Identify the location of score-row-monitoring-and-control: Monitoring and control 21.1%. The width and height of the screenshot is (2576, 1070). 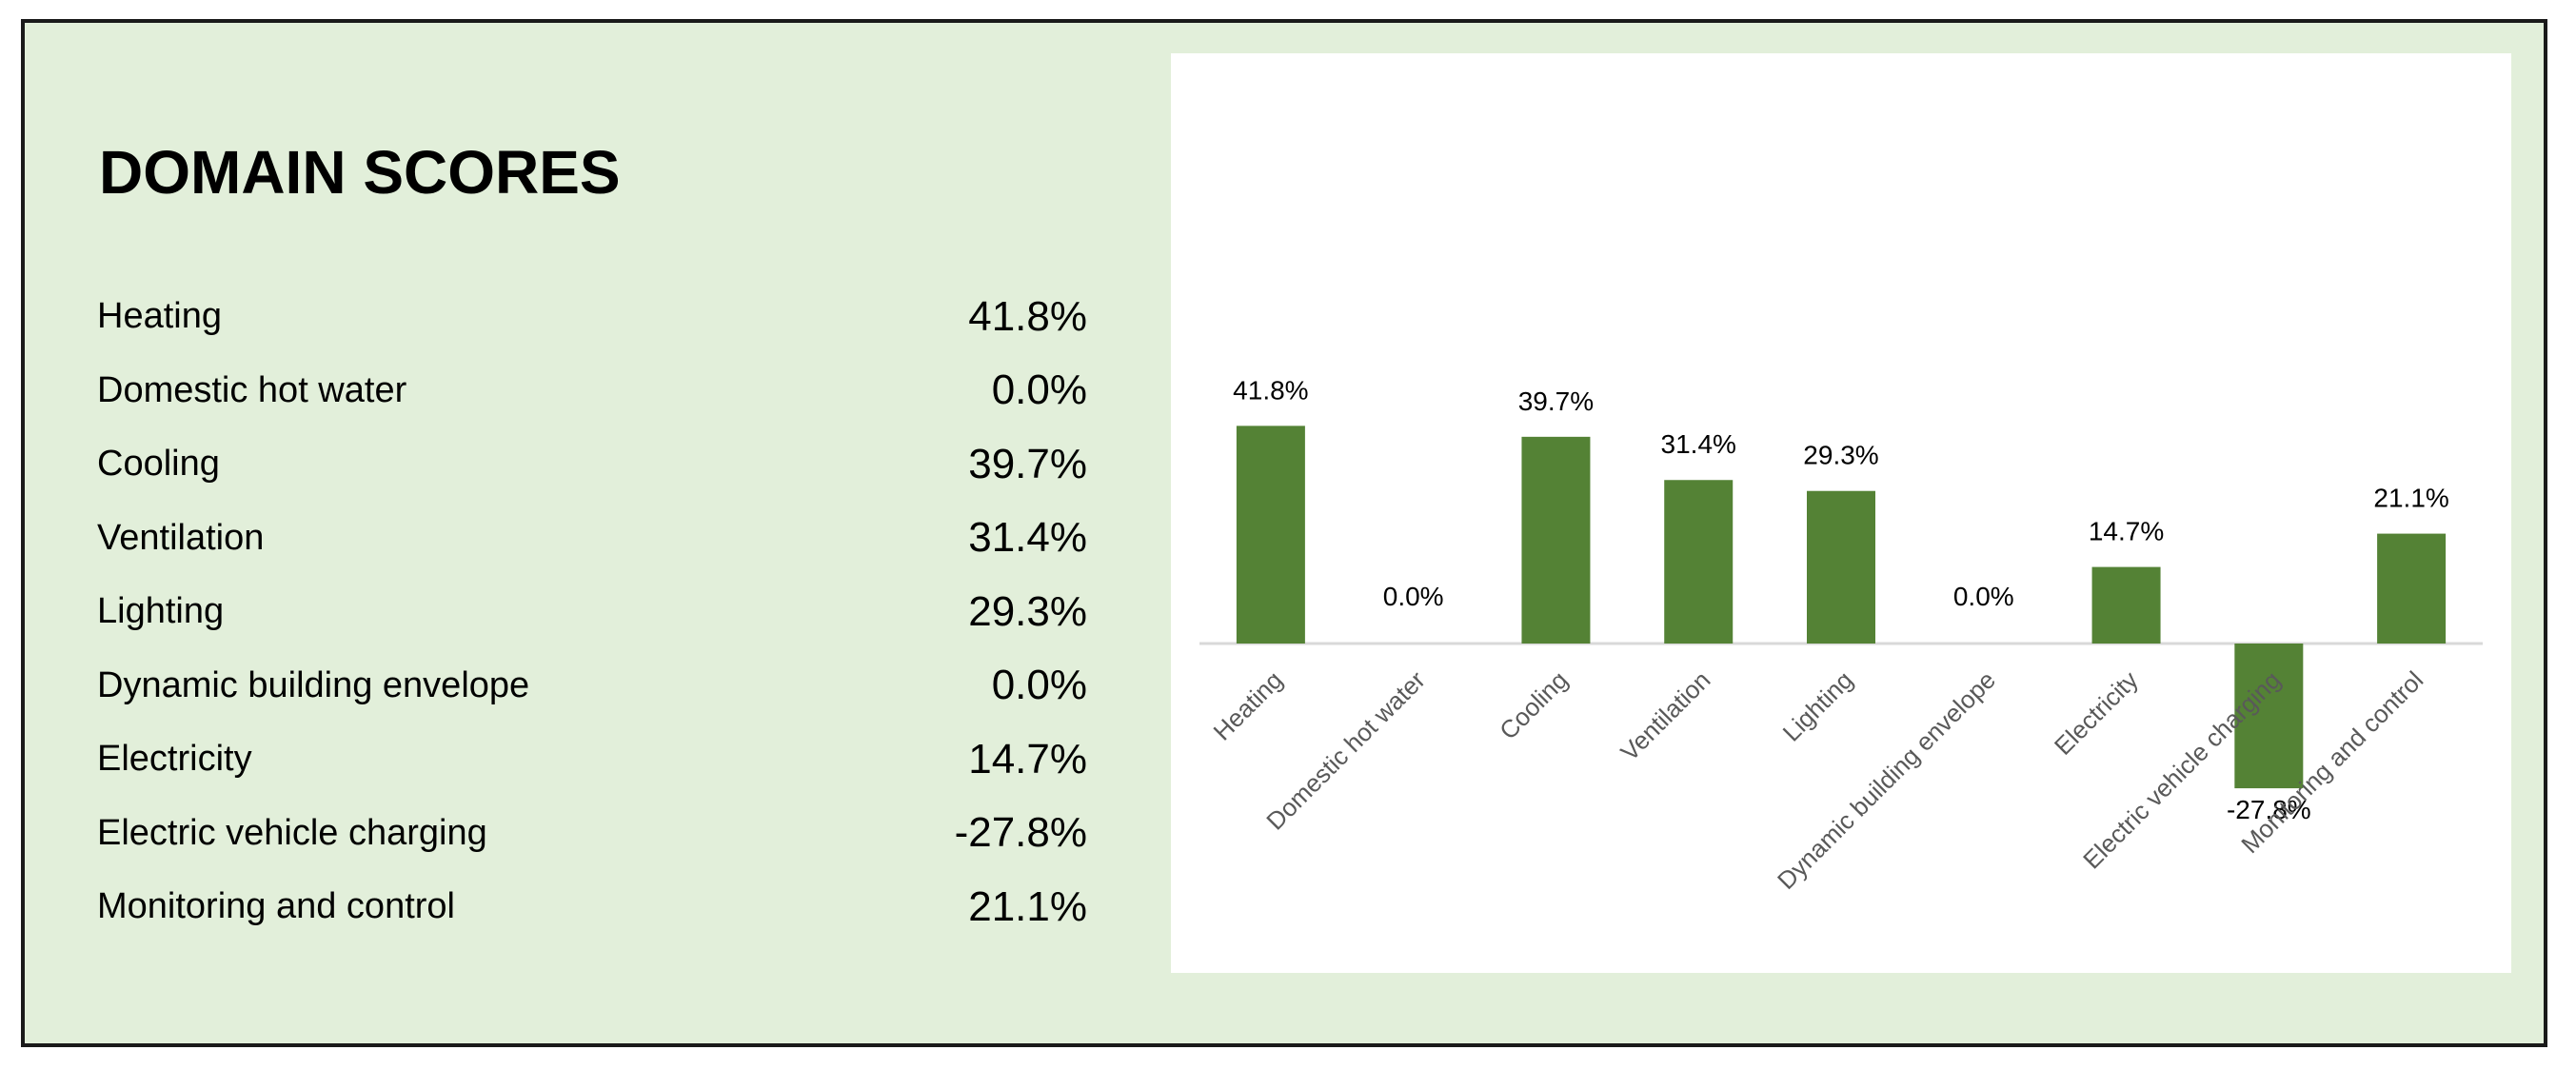
(592, 907).